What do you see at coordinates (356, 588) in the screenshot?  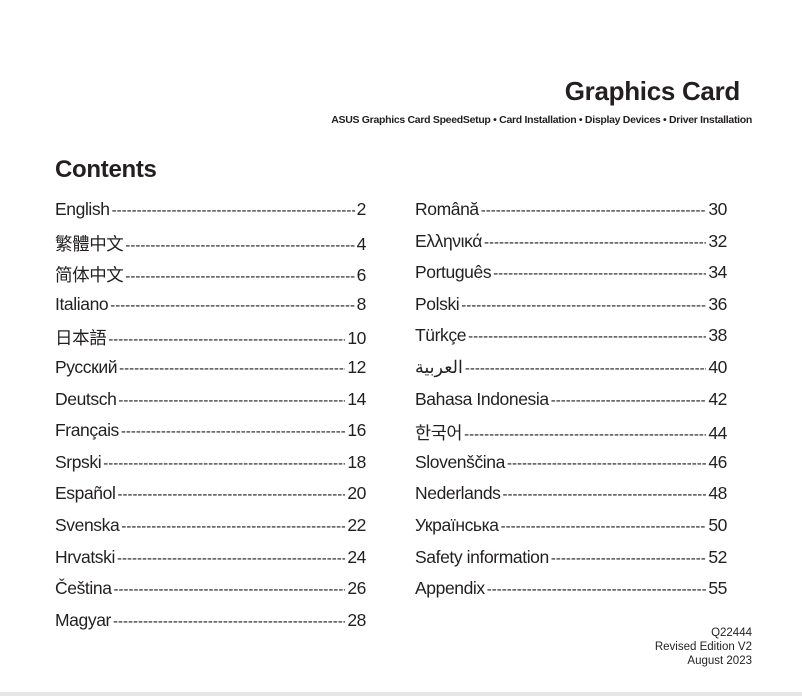 I see `toc-entry-page: 26` at bounding box center [356, 588].